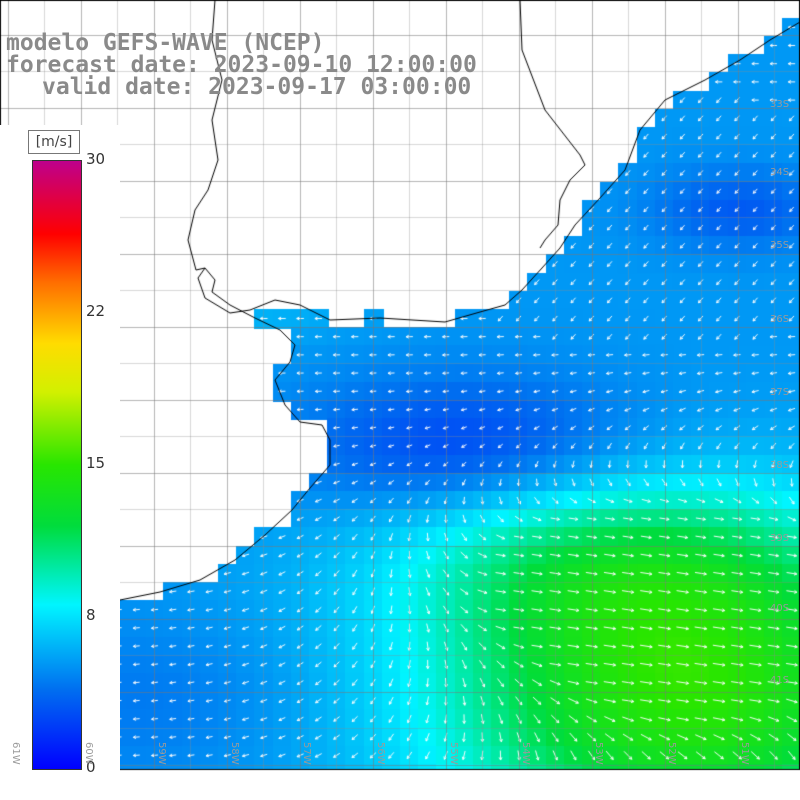 Image resolution: width=800 pixels, height=800 pixels. I want to click on lon-label: 54W, so click(525, 753).